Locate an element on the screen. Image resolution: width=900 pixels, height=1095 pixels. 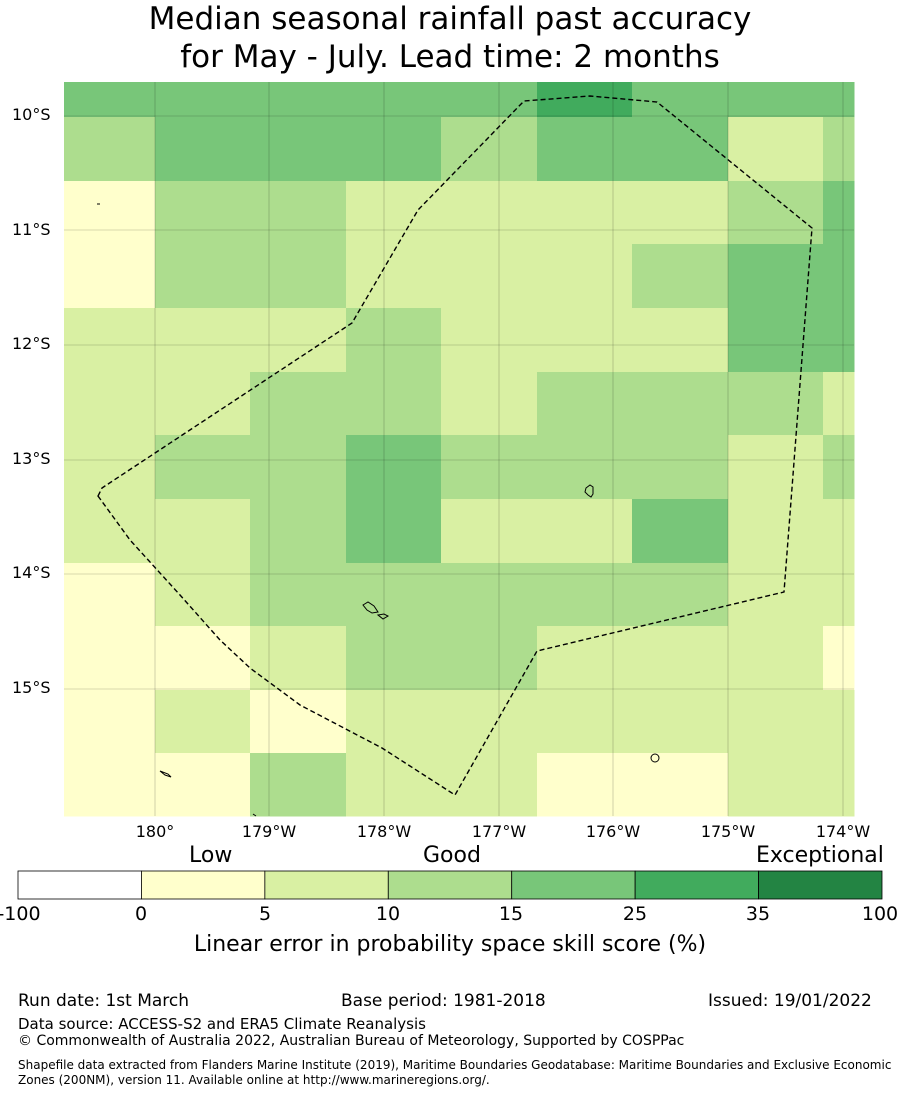
issued-date: Issued: 19/01/2022 is located at coordinates (790, 1001).